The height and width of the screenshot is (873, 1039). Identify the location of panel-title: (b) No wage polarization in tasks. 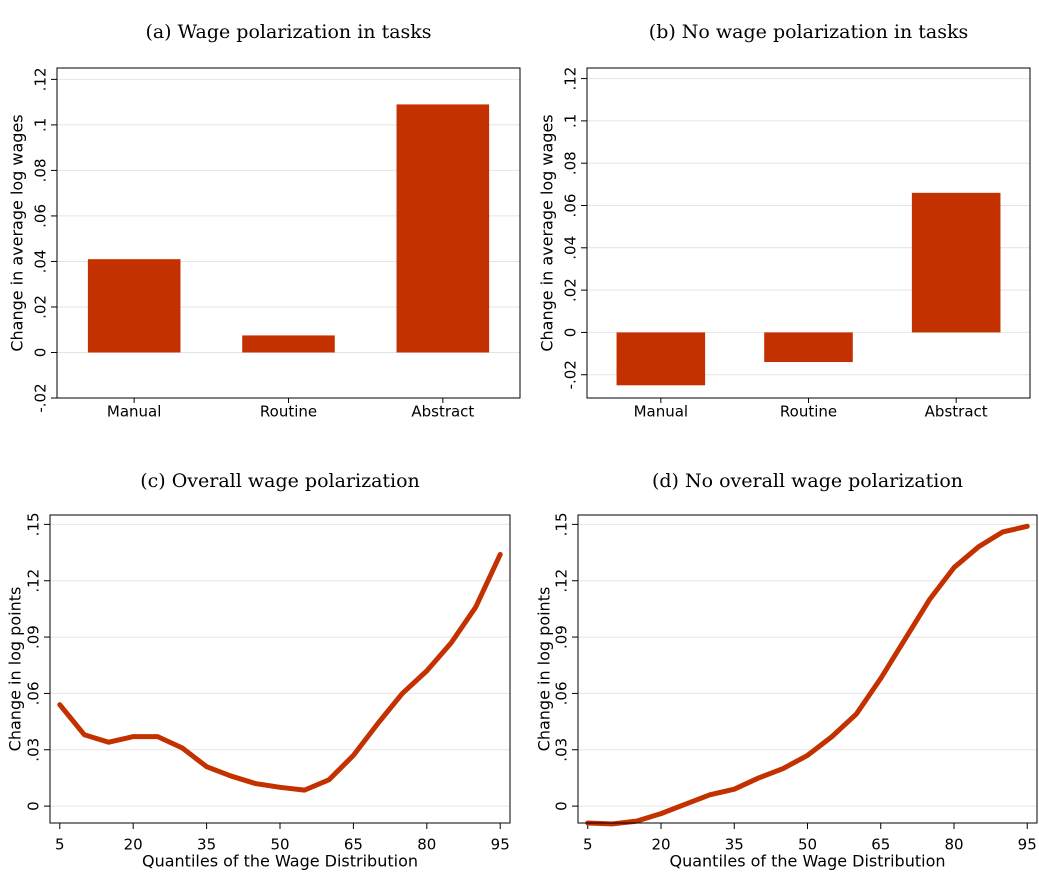
(808, 32).